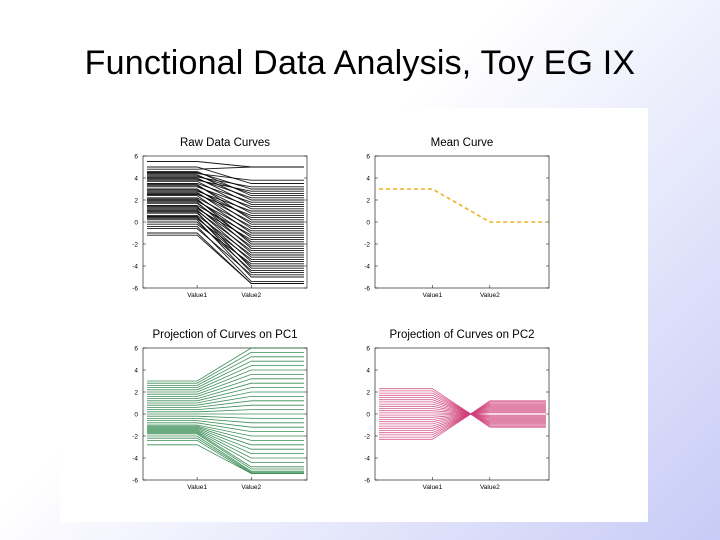 Image resolution: width=720 pixels, height=540 pixels. What do you see at coordinates (457, 218) in the screenshot?
I see `chart-2: Mean Curve 6 4 2 0 -2 -4 -6 Value1 Value2` at bounding box center [457, 218].